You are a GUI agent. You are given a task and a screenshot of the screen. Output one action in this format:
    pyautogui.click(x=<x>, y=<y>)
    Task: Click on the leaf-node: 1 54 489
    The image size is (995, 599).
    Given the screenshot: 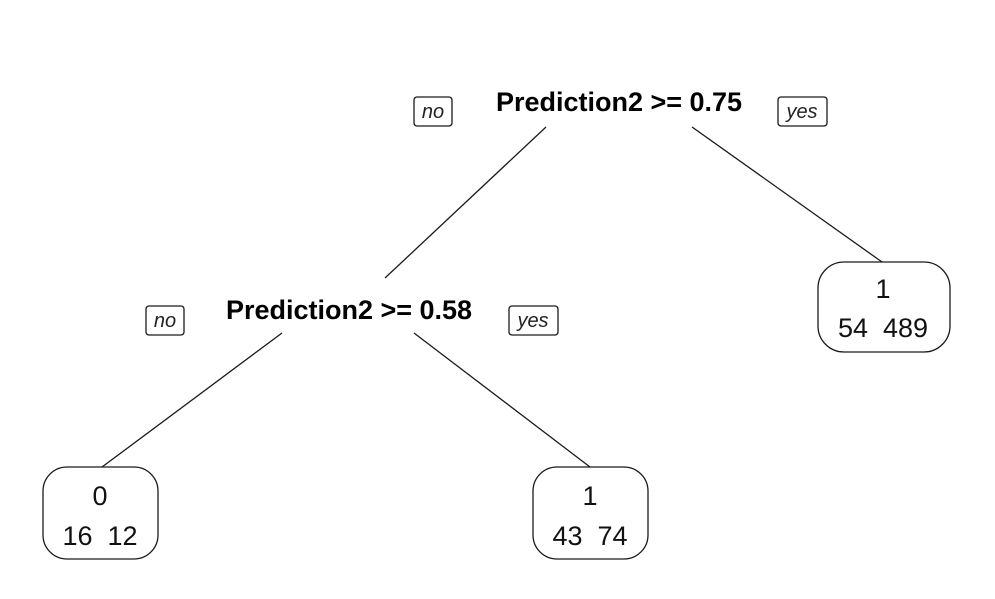 What is the action you would take?
    pyautogui.click(x=884, y=307)
    